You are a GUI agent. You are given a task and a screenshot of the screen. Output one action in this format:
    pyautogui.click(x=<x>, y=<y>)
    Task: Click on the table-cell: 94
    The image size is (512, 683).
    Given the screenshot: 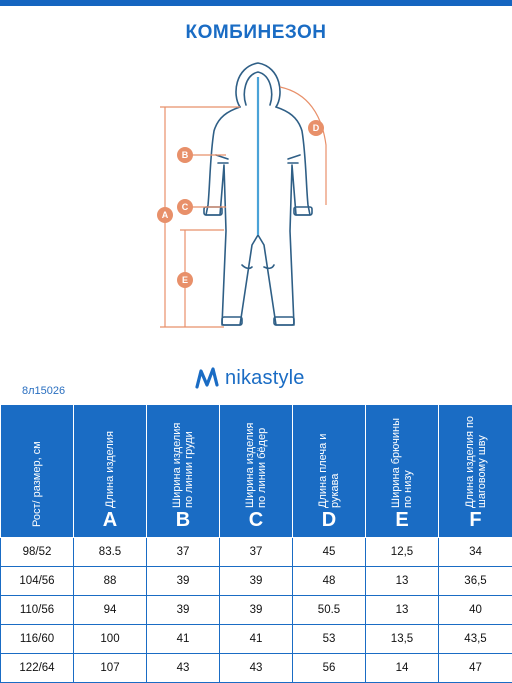 What is the action you would take?
    pyautogui.click(x=110, y=610)
    